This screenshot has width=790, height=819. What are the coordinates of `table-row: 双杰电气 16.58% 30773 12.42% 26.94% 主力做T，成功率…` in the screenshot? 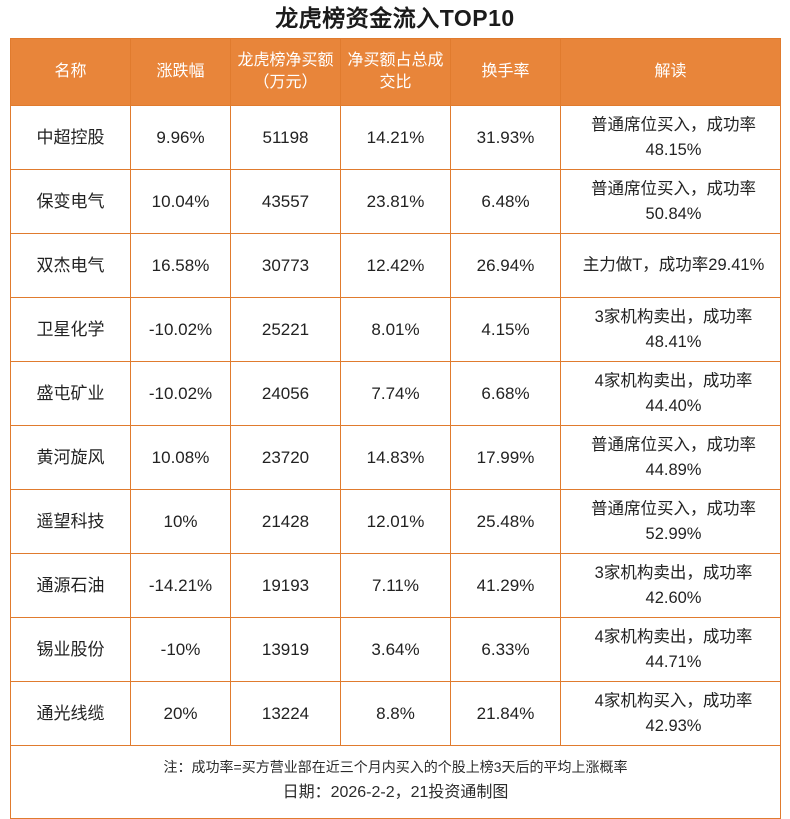 It's located at (395, 265).